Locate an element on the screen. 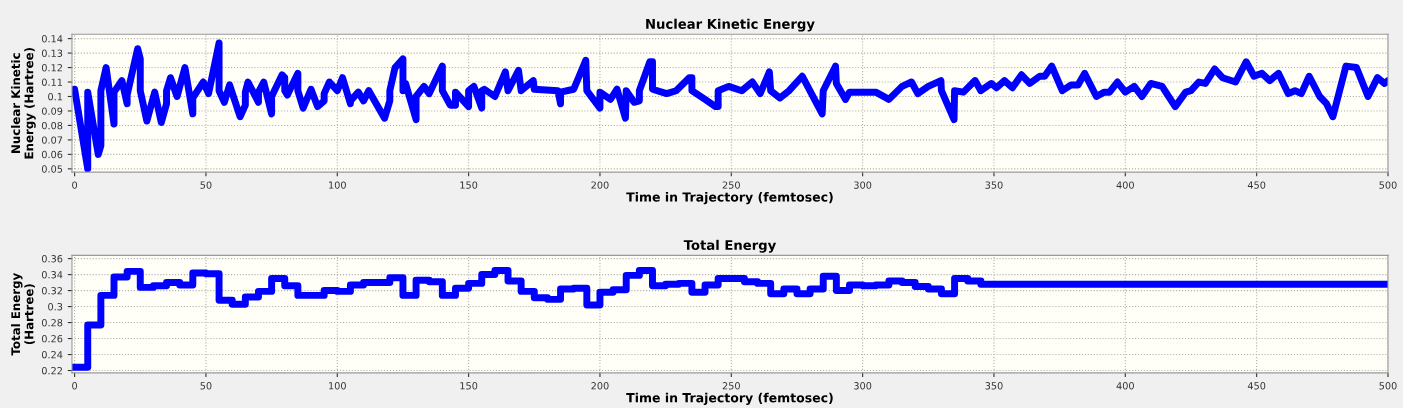  y-tick-label: 0.12 is located at coordinates (51, 68).